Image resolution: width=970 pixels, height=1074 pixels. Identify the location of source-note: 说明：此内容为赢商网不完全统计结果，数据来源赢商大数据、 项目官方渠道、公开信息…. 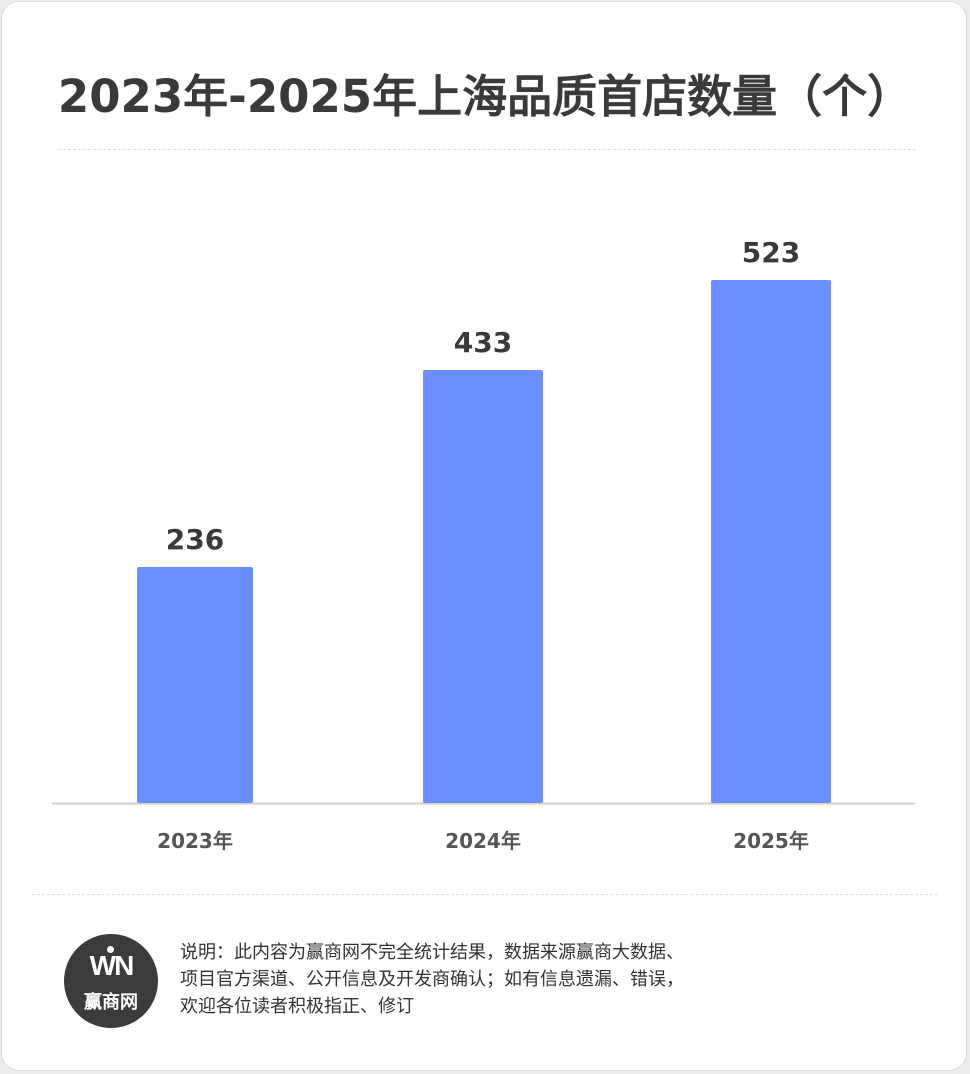
(500, 979).